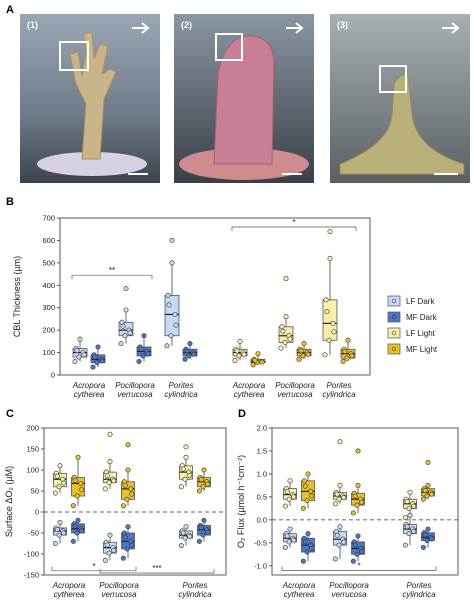 This screenshot has height=612, width=474. I want to click on y-tick-label: 1.5, so click(262, 450).